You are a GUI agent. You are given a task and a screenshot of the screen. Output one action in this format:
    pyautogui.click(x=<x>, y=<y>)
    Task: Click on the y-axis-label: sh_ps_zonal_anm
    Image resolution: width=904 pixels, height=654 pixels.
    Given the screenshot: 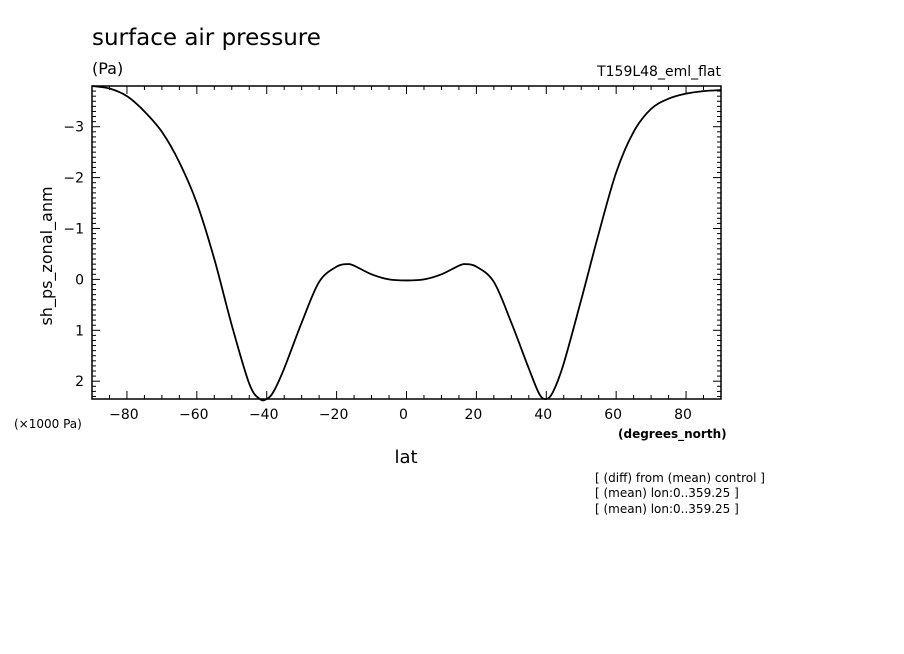 What is the action you would take?
    pyautogui.click(x=47, y=255)
    